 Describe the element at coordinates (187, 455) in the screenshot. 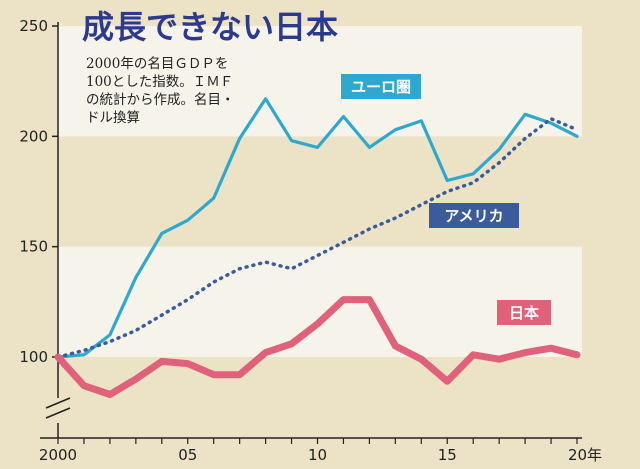

I see `x-tick-label: 05` at that location.